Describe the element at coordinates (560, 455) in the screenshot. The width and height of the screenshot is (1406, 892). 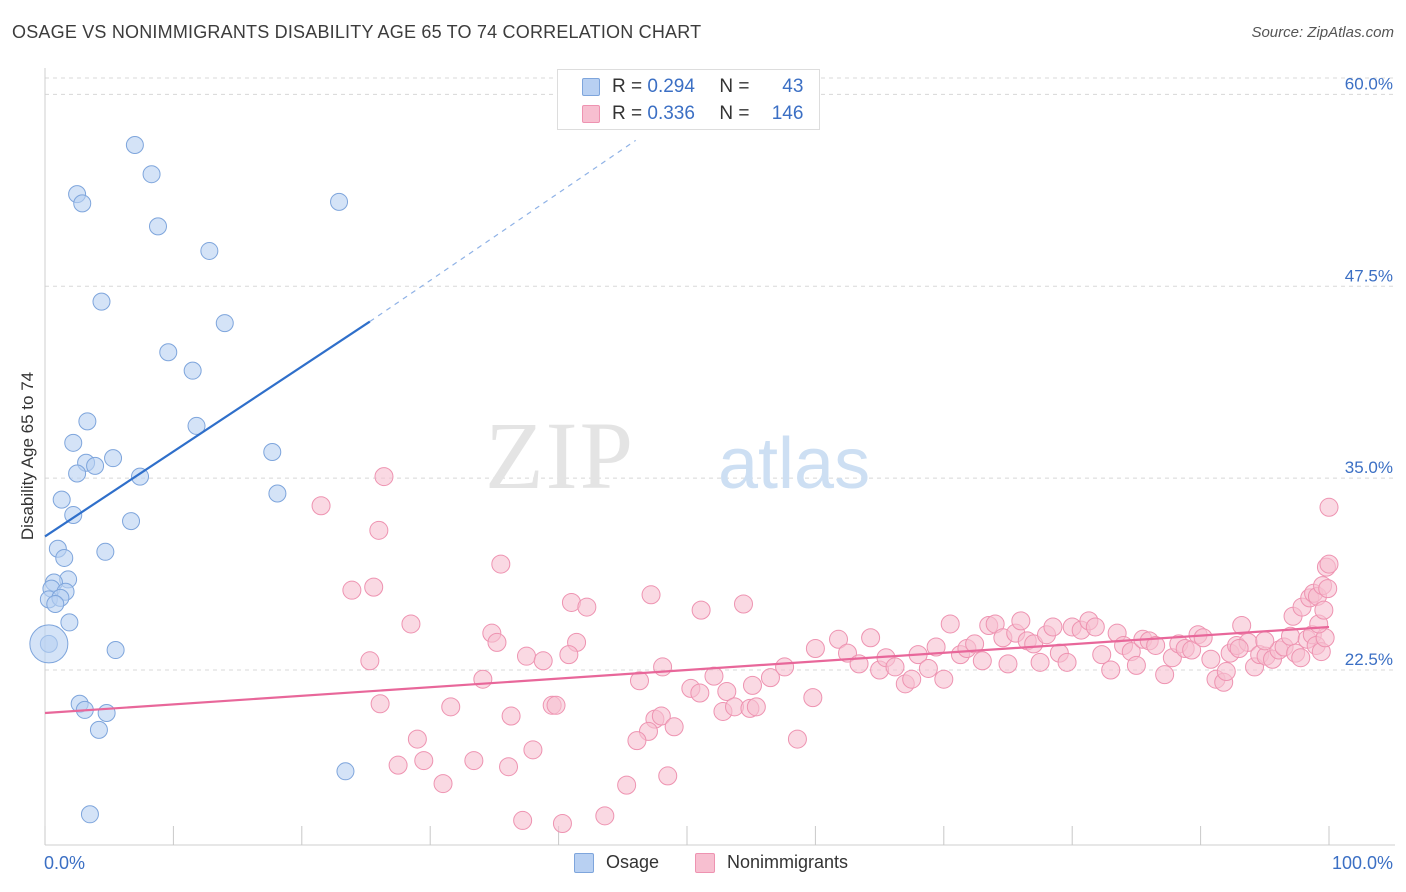
I see `watermark-zip: ZIP` at that location.